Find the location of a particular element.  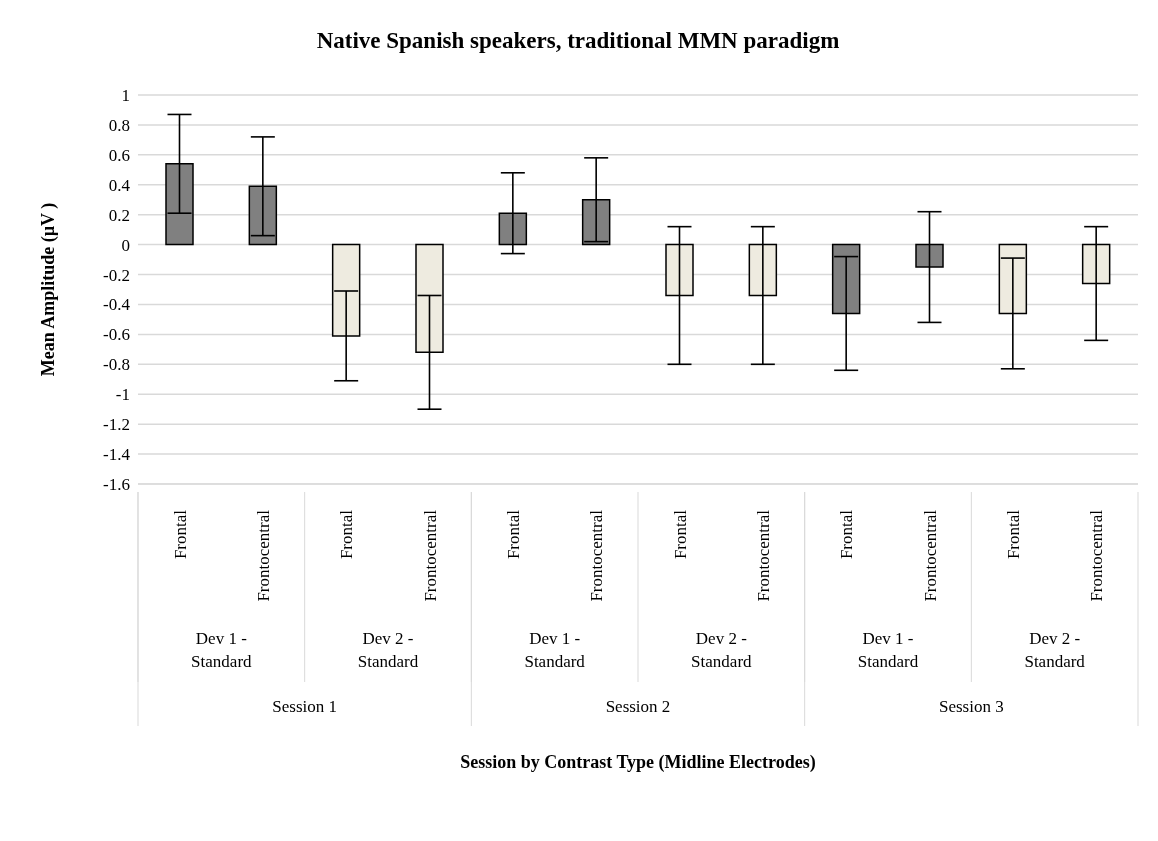

y-tick-label: 0.8 is located at coordinates (119, 125).